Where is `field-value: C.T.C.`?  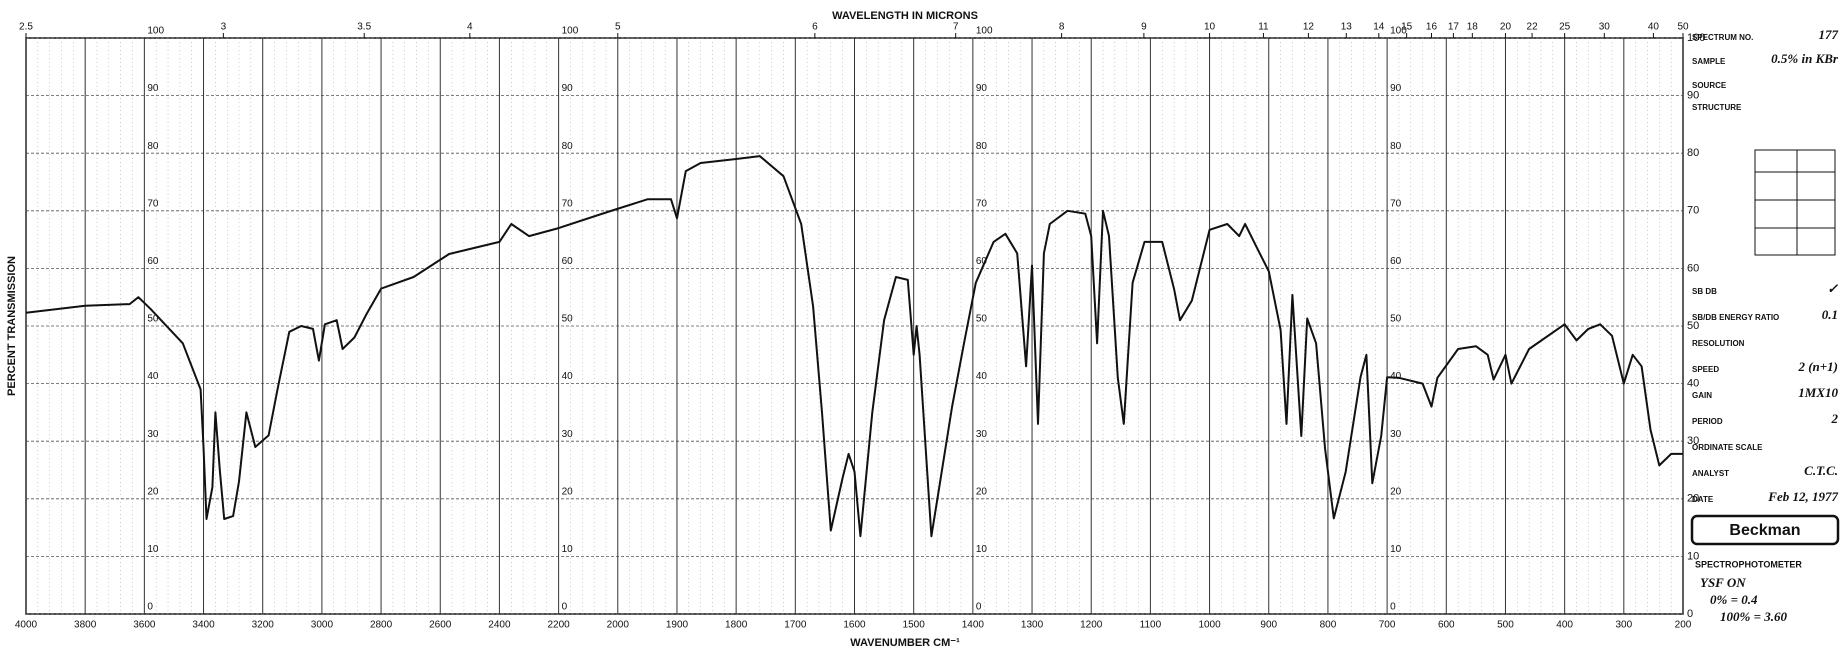 field-value: C.T.C. is located at coordinates (1821, 470).